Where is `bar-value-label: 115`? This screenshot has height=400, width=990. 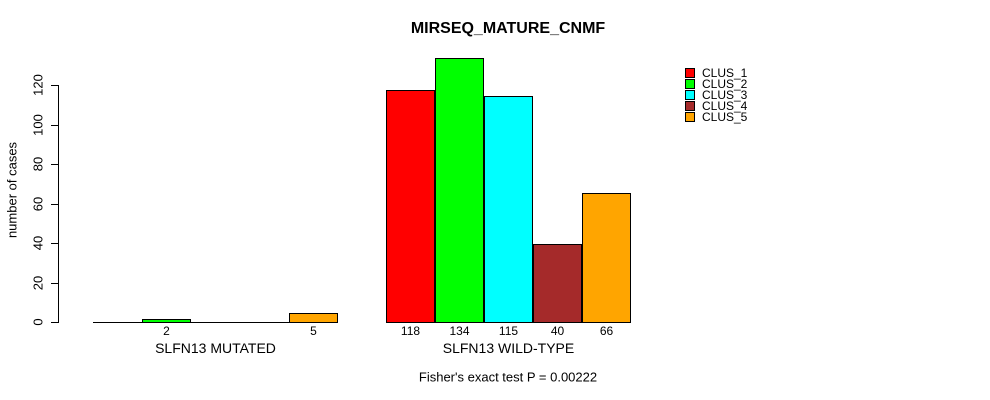 bar-value-label: 115 is located at coordinates (508, 331).